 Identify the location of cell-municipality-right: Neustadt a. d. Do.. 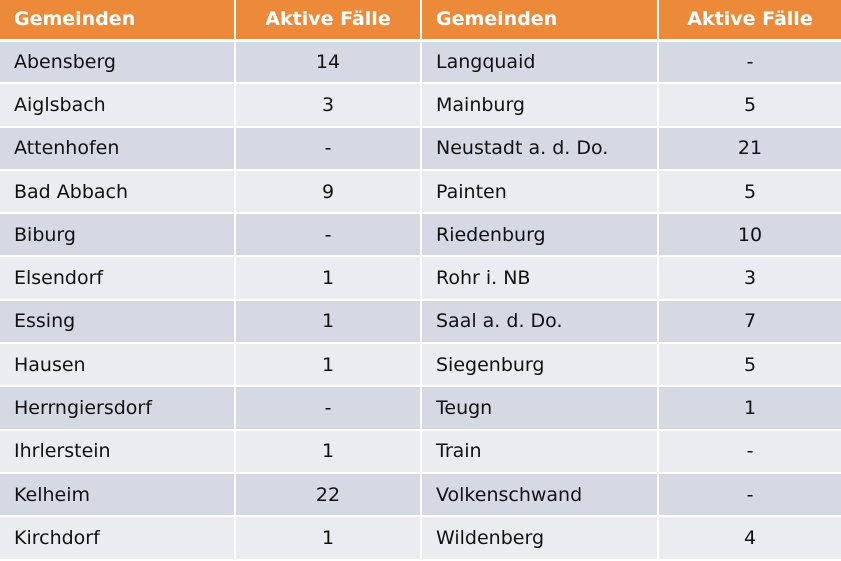
(540, 148).